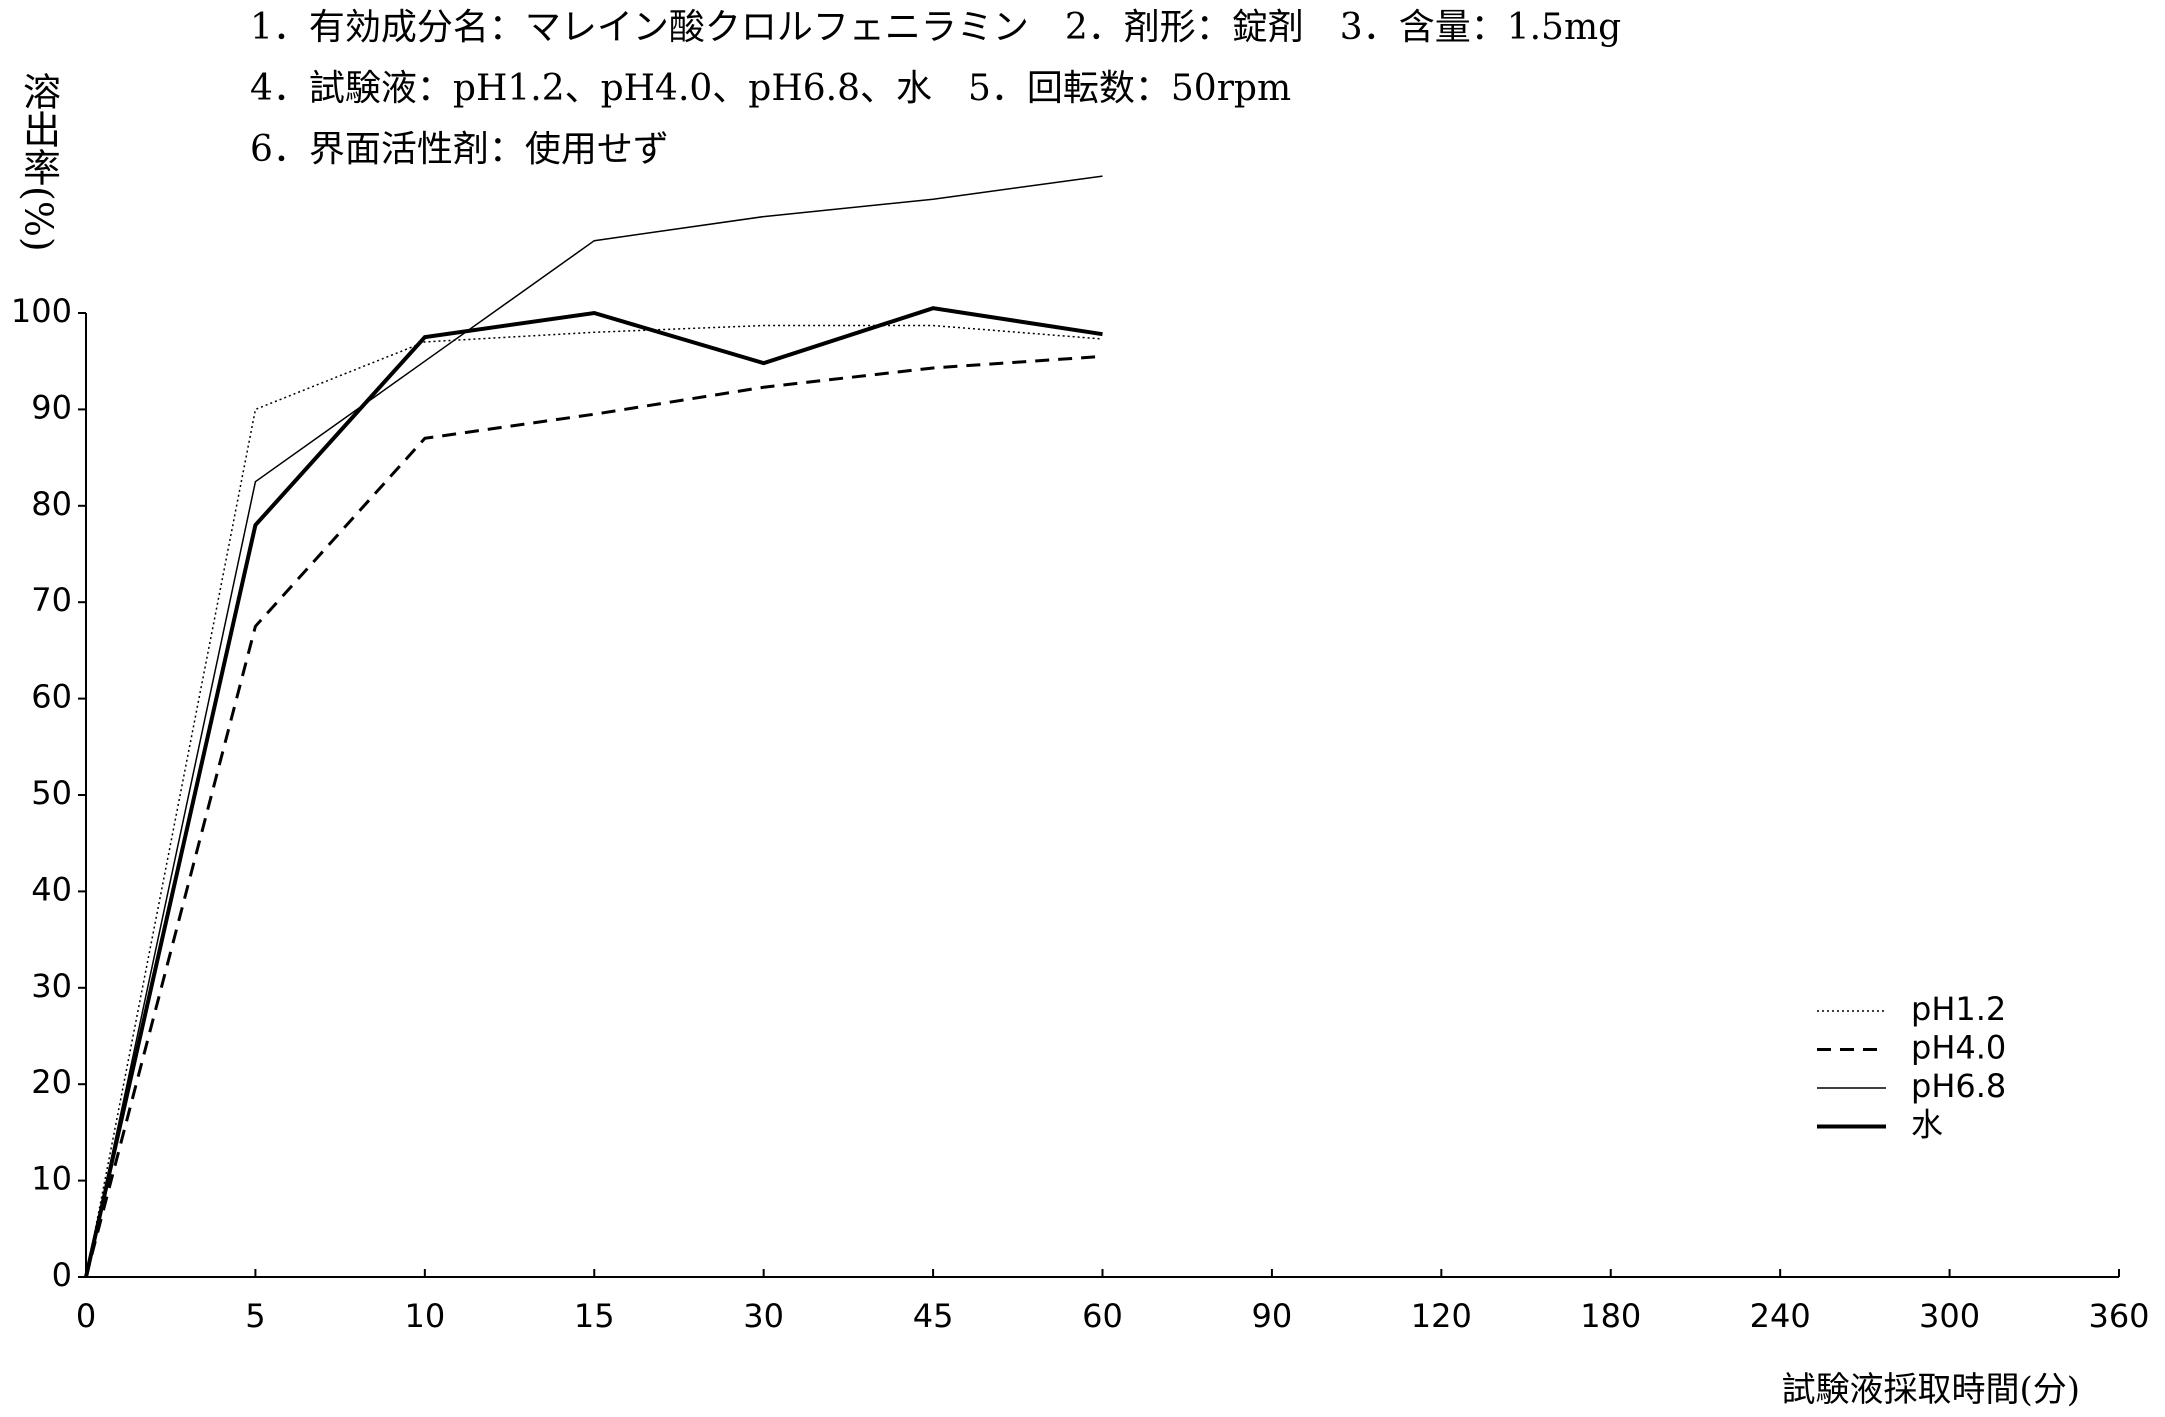 The image size is (2165, 1417). What do you see at coordinates (1780, 1316) in the screenshot?
I see `x-tick-label: 240` at bounding box center [1780, 1316].